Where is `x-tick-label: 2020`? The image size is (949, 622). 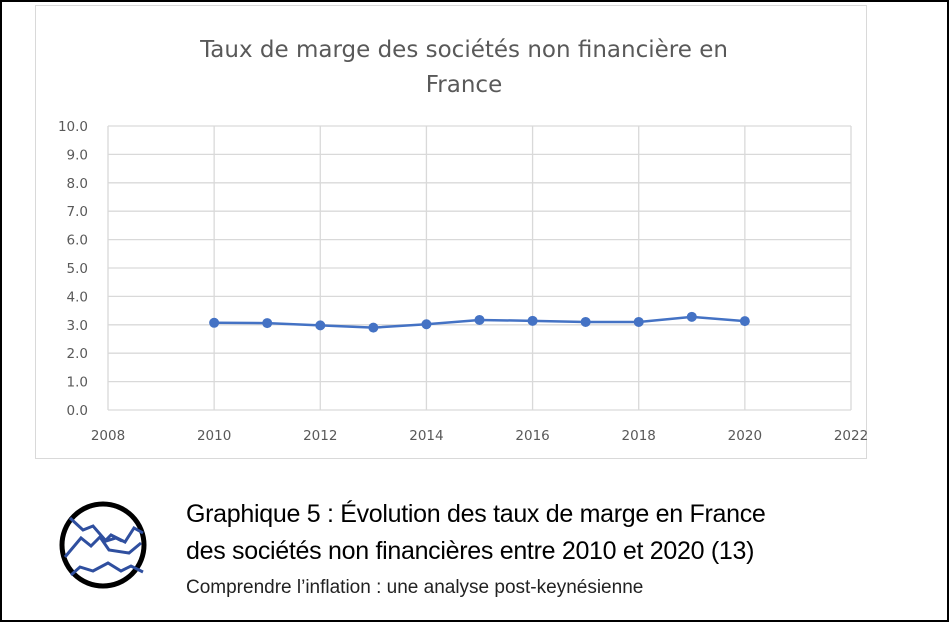 x-tick-label: 2020 is located at coordinates (745, 436).